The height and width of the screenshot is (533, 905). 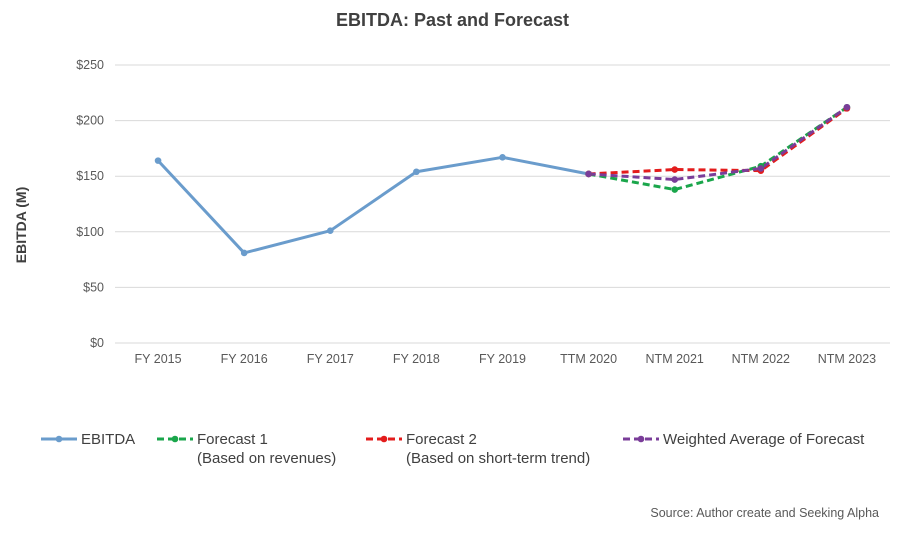 I want to click on legend-label-line1: Forecast 1, so click(x=232, y=439).